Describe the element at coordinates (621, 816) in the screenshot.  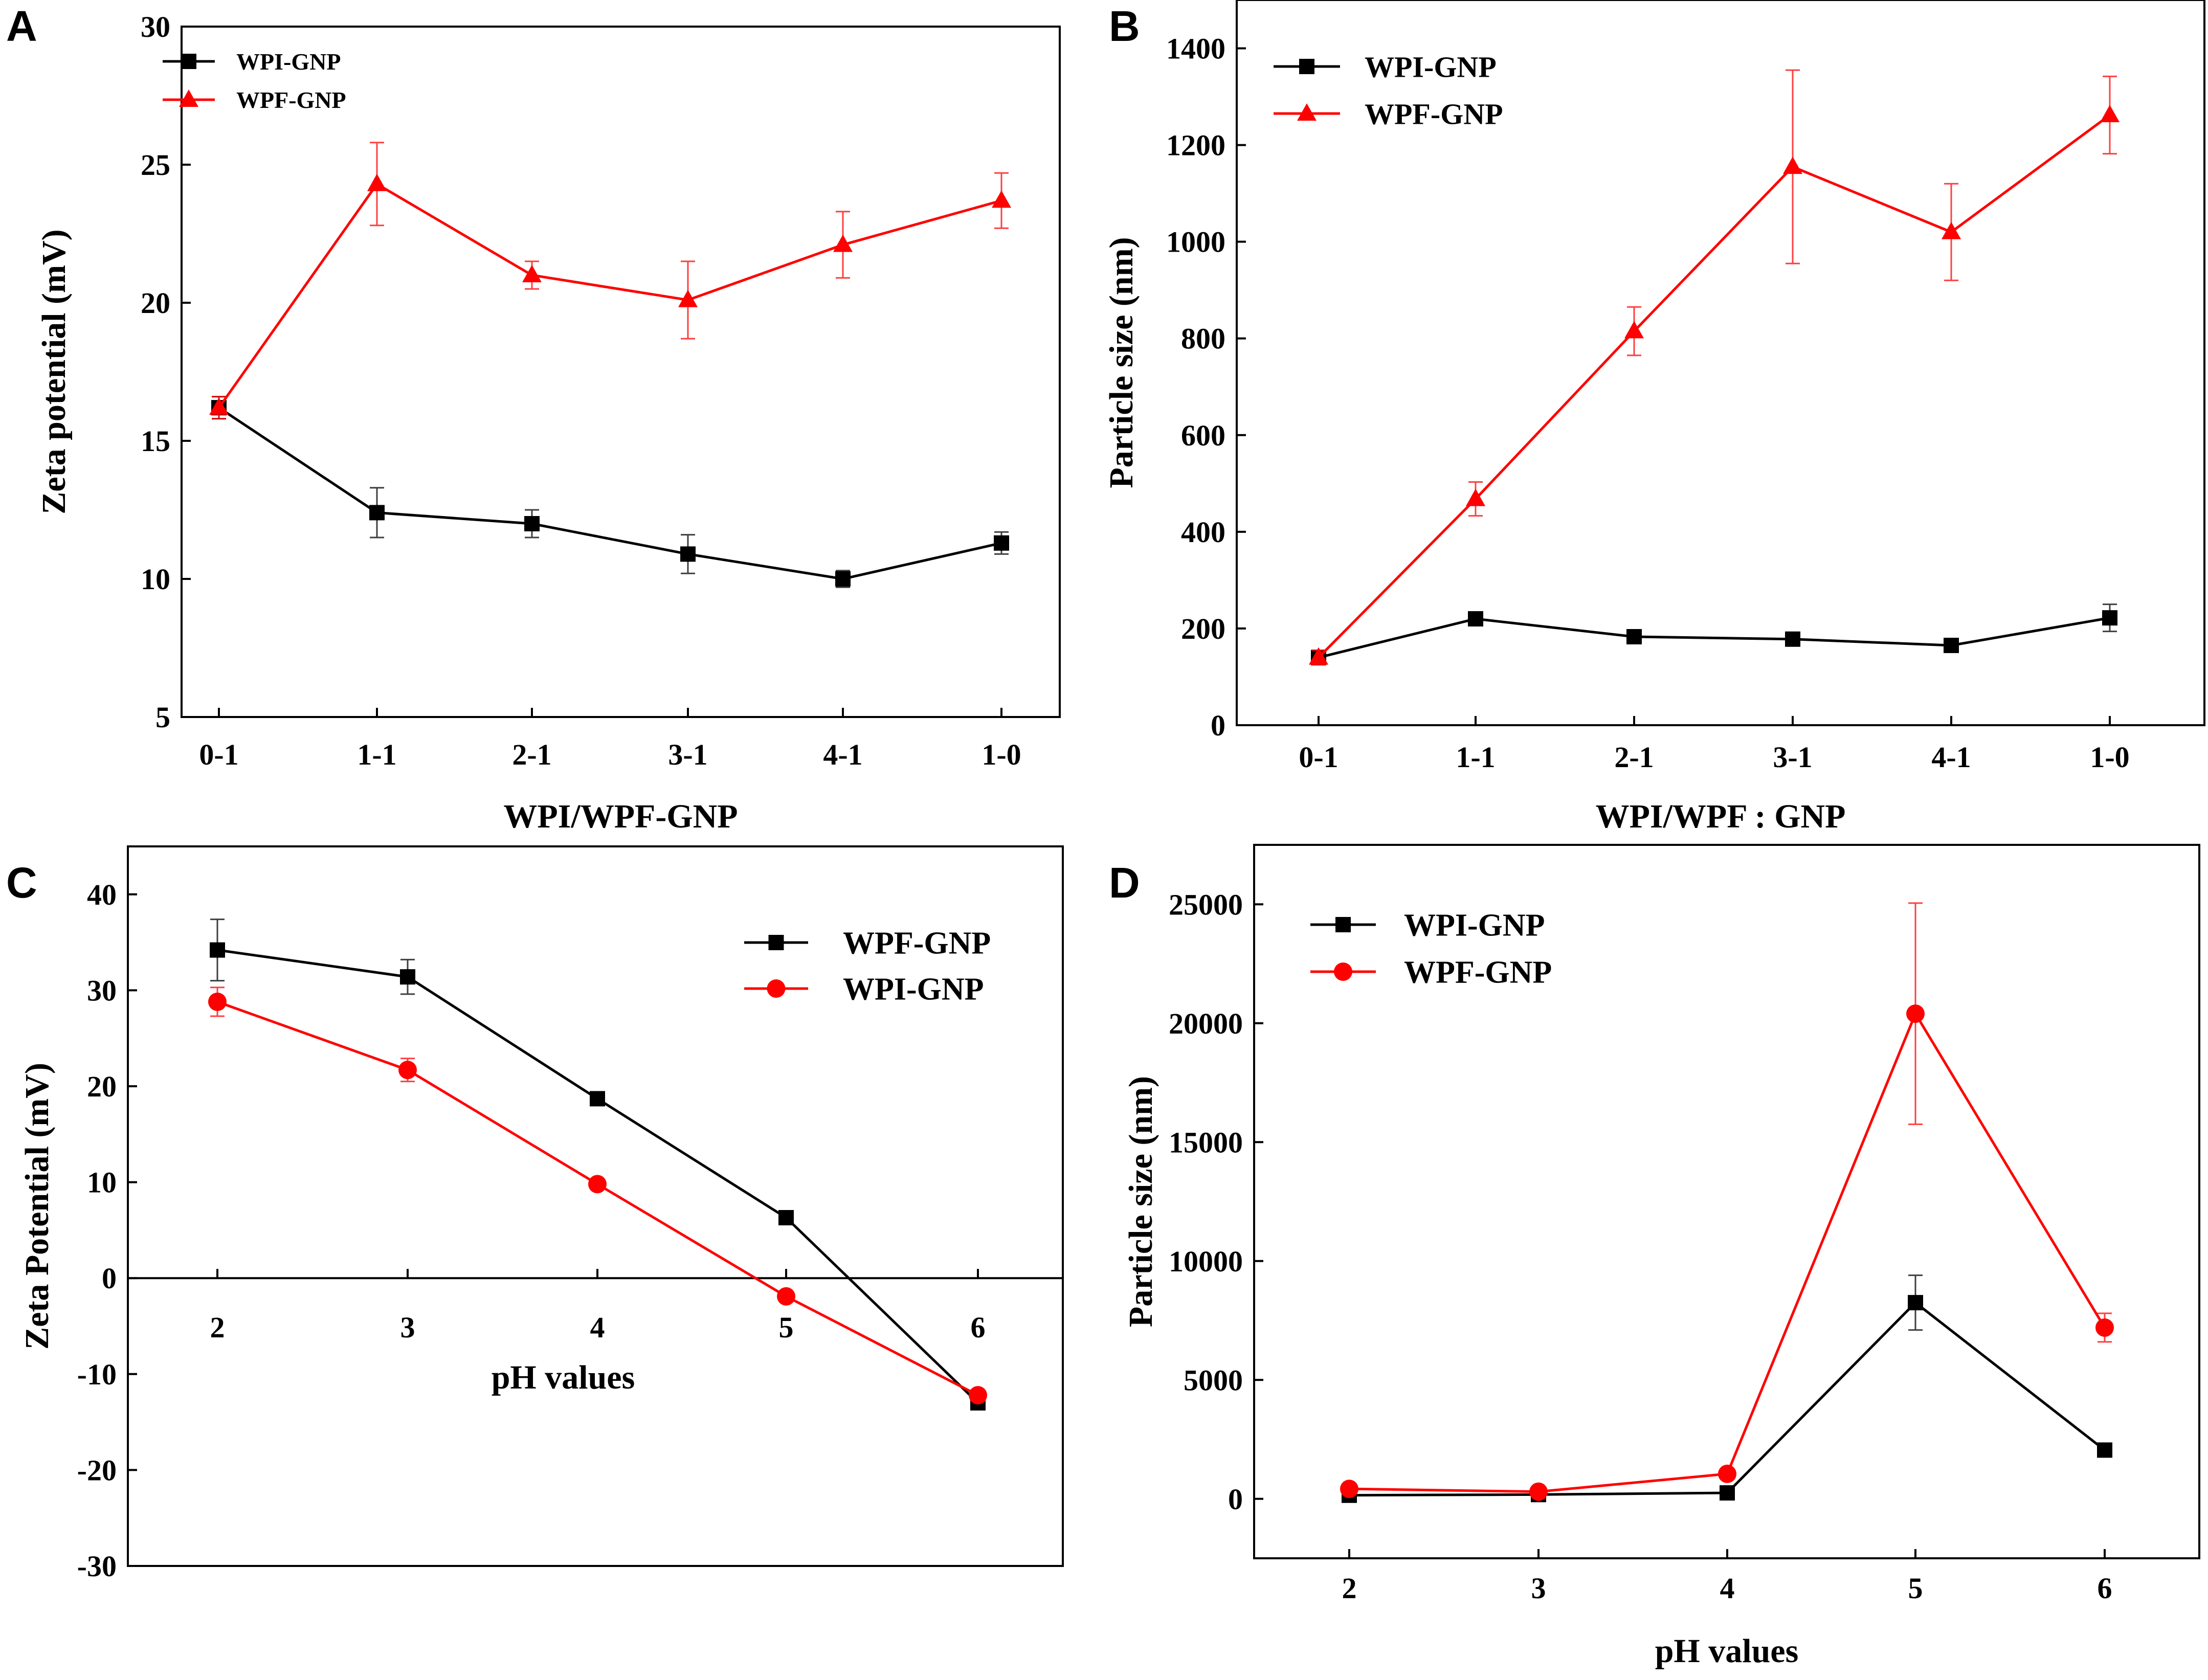
I see `x-axis-label: WPI/WPF-GNP` at that location.